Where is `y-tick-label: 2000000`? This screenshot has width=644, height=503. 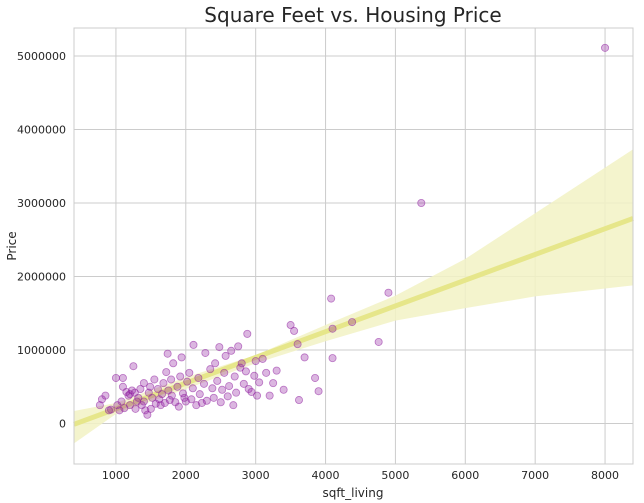 y-tick-label: 2000000 is located at coordinates (41, 277).